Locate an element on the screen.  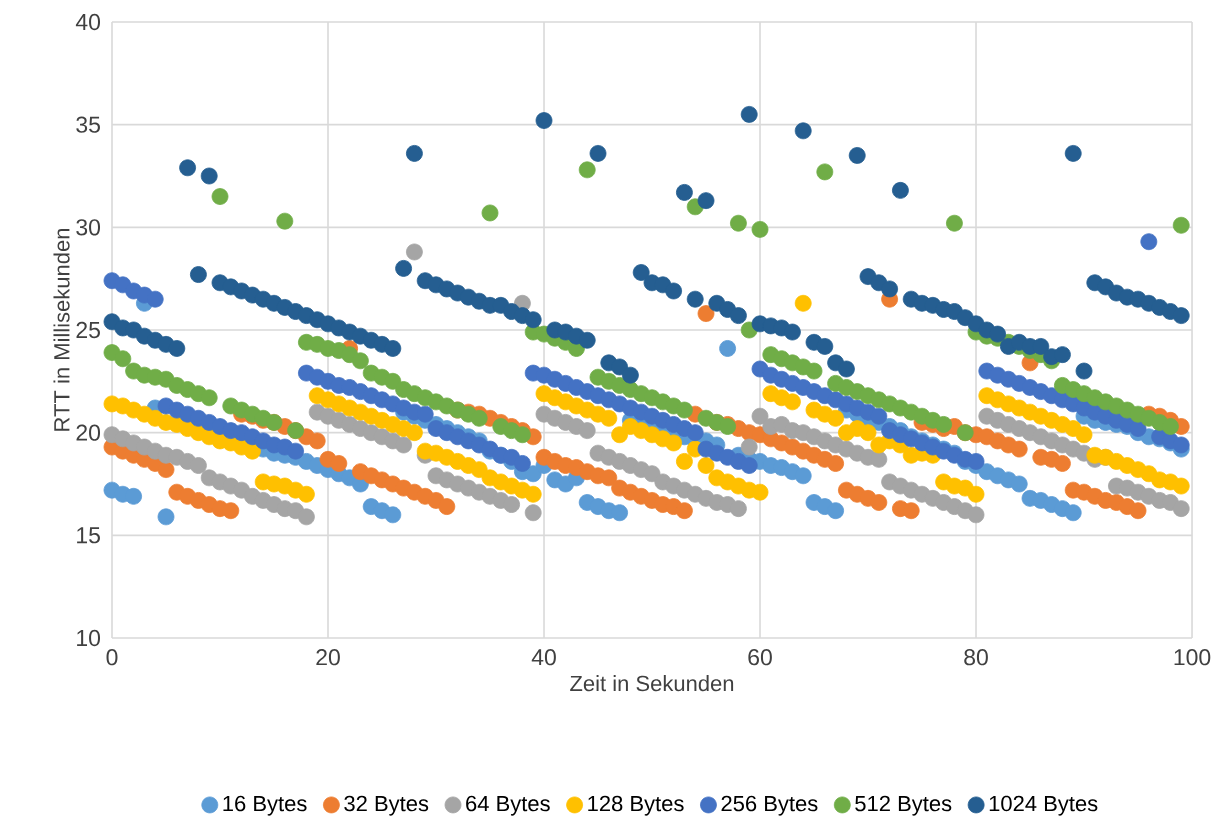
y-tick-label: 30 is located at coordinates (88, 227).